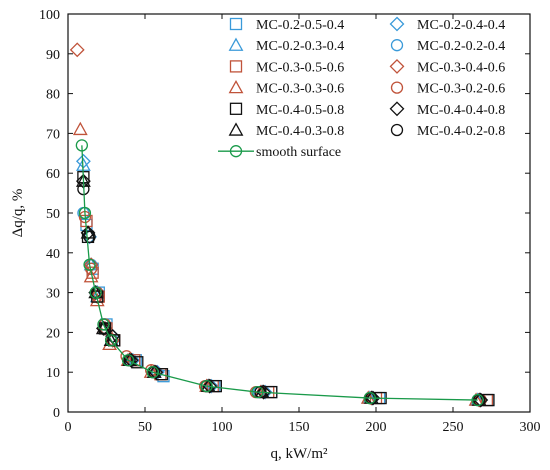 The width and height of the screenshot is (550, 470). Describe the element at coordinates (53, 254) in the screenshot. I see `y-tick-label: 40` at that location.